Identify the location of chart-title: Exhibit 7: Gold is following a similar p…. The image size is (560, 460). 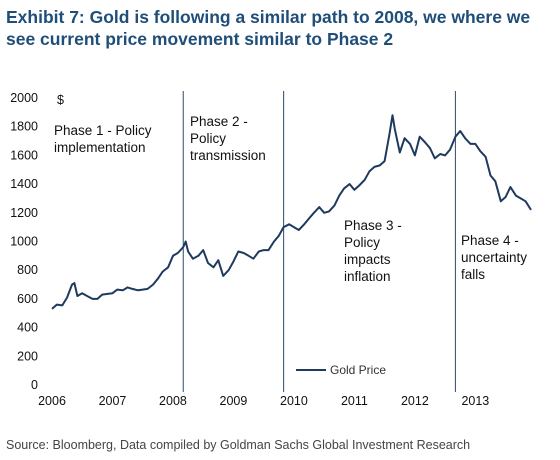
(268, 28).